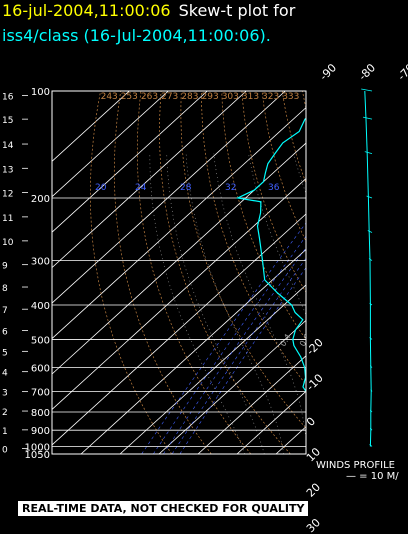 The width and height of the screenshot is (408, 534). Describe the element at coordinates (5, 450) in the screenshot. I see `height-label: 0` at that location.